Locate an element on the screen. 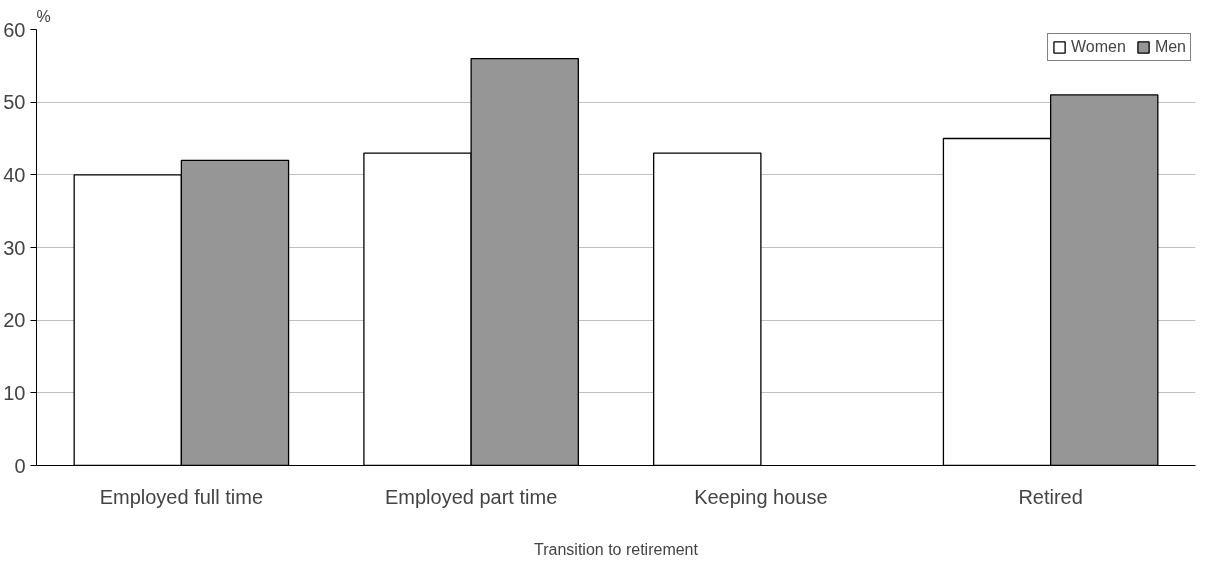  x-tick-label: Keeping house is located at coordinates (761, 496).